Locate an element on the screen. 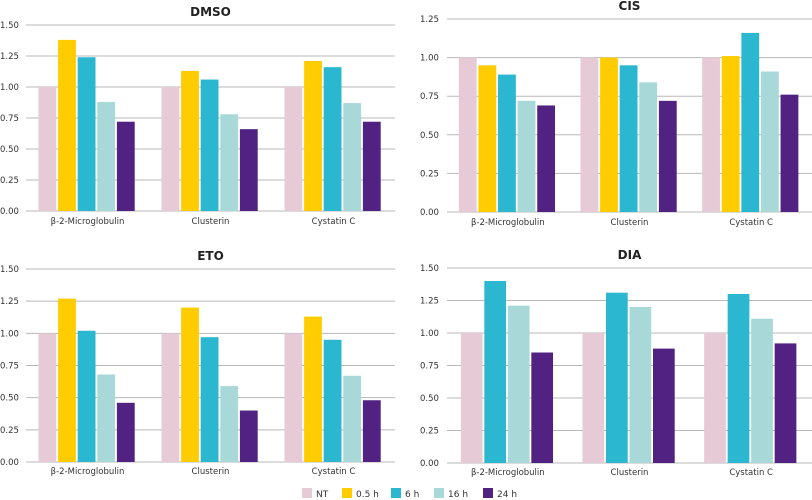 This screenshot has height=500, width=812. panel-title: ETO is located at coordinates (210, 256).